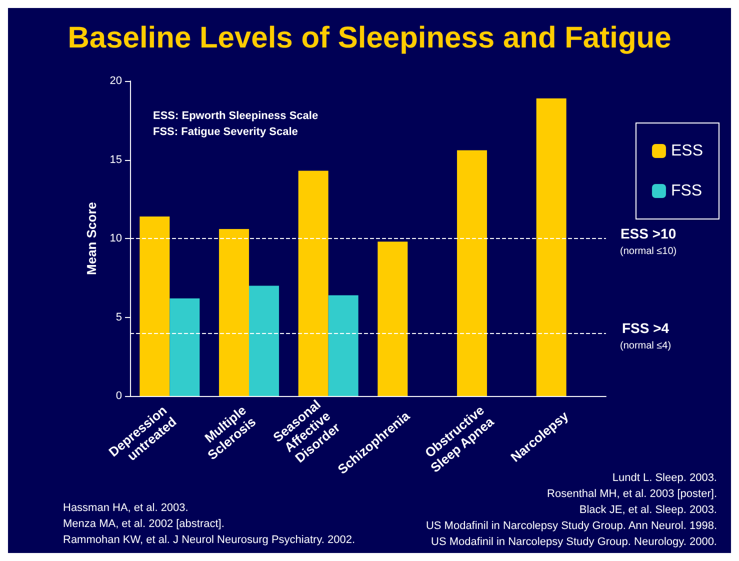 The image size is (739, 561). I want to click on ref-line-label: FSS >4 (normal ≤4), so click(646, 336).